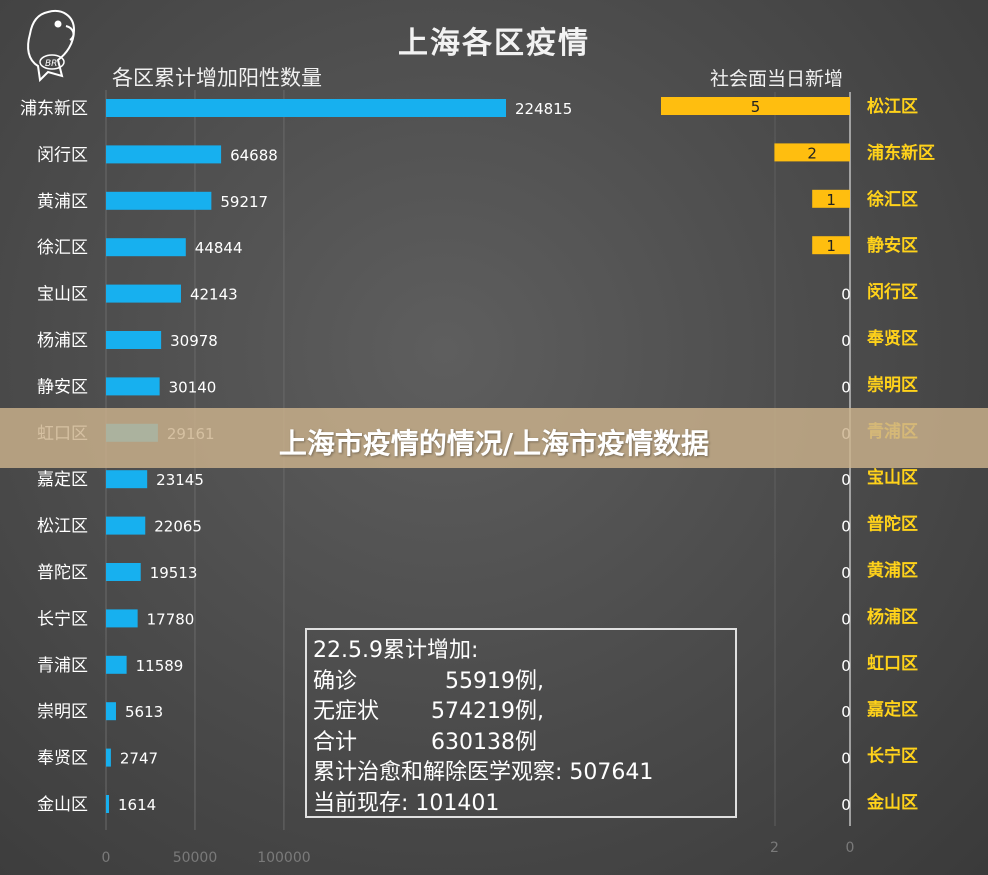  Describe the element at coordinates (543, 109) in the screenshot. I see `left-data-label: 224815` at that location.